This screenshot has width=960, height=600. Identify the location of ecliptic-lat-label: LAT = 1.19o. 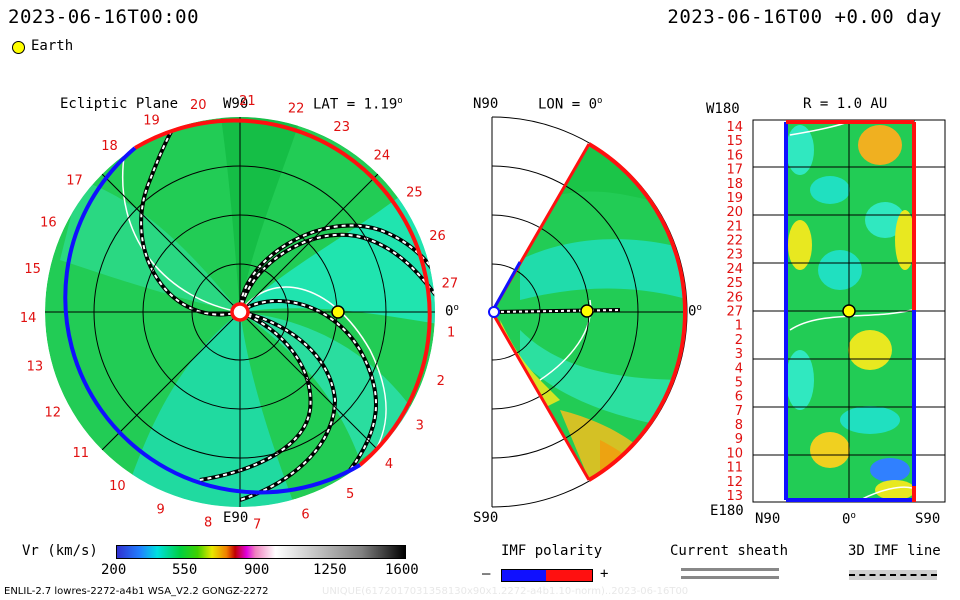
(358, 104).